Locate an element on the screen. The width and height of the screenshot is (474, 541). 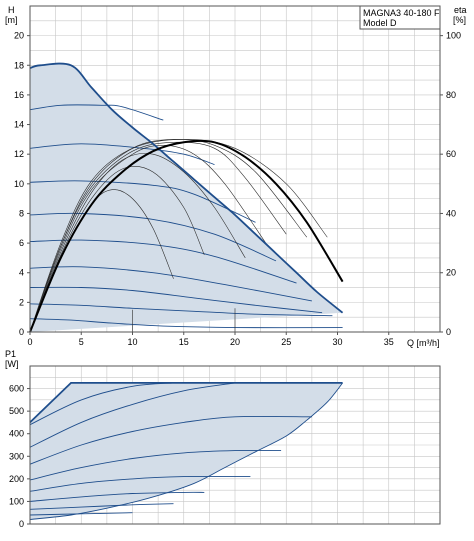
head-tick-label: 8 is located at coordinates (21, 213).